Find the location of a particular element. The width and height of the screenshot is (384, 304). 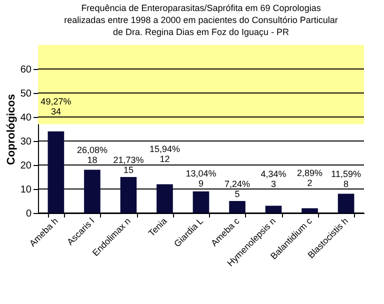

data-label: 8 is located at coordinates (346, 183).